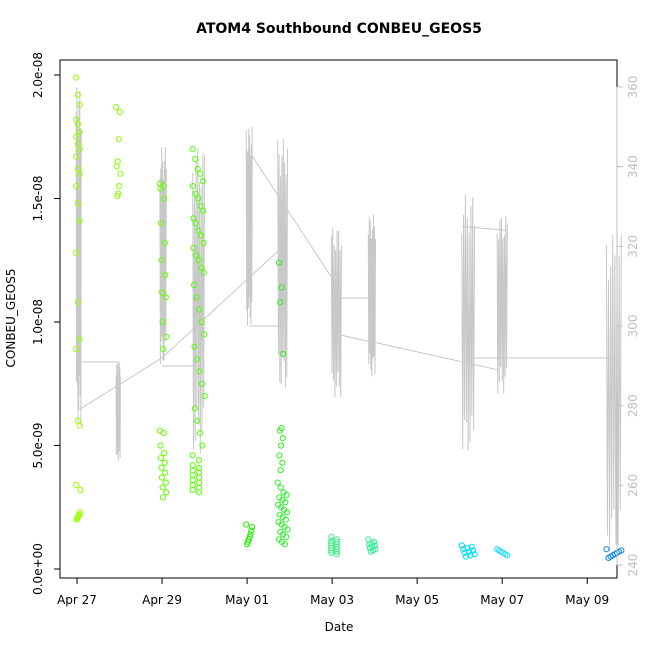  What do you see at coordinates (633, 326) in the screenshot?
I see `y-right-tick-label: 300` at bounding box center [633, 326].